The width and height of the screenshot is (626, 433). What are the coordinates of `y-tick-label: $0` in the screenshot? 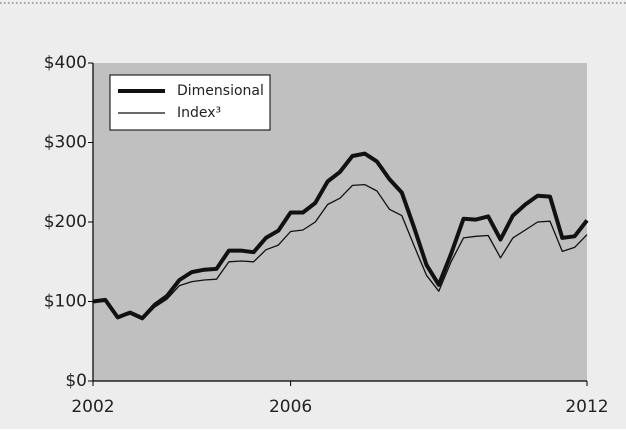 It's located at (76, 381).